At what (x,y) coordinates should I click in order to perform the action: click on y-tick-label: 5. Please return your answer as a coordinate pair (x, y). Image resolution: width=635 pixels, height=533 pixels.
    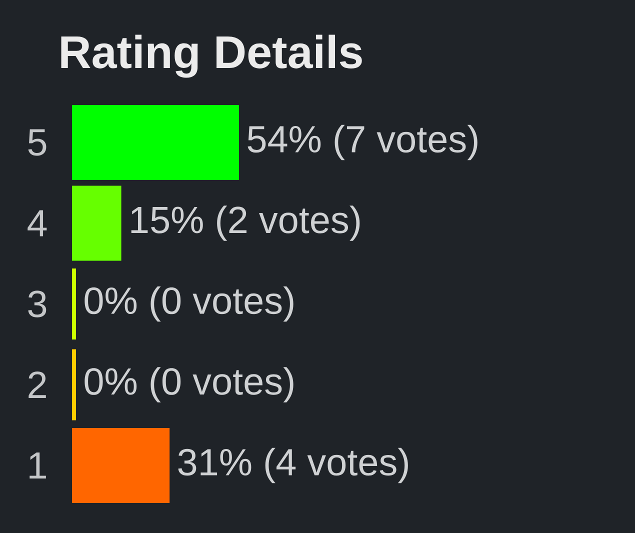
    Looking at the image, I should click on (37, 142).